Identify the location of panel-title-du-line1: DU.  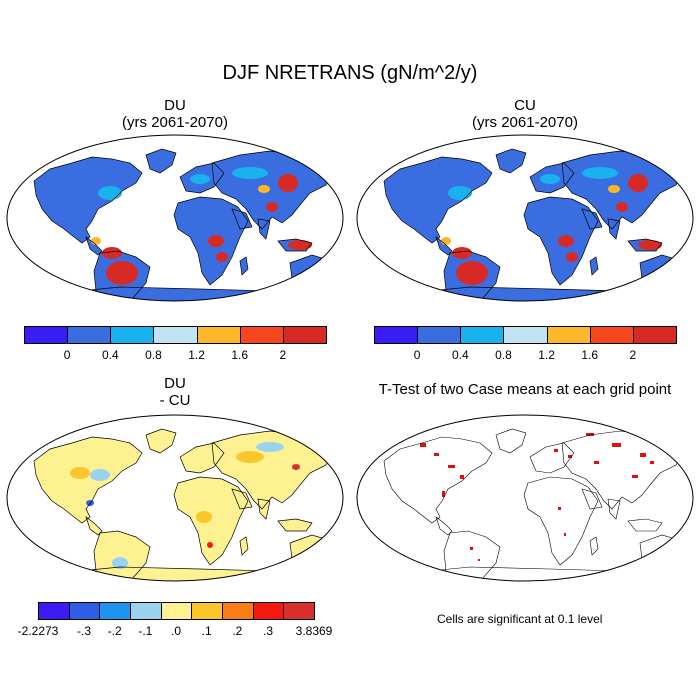
(175, 105).